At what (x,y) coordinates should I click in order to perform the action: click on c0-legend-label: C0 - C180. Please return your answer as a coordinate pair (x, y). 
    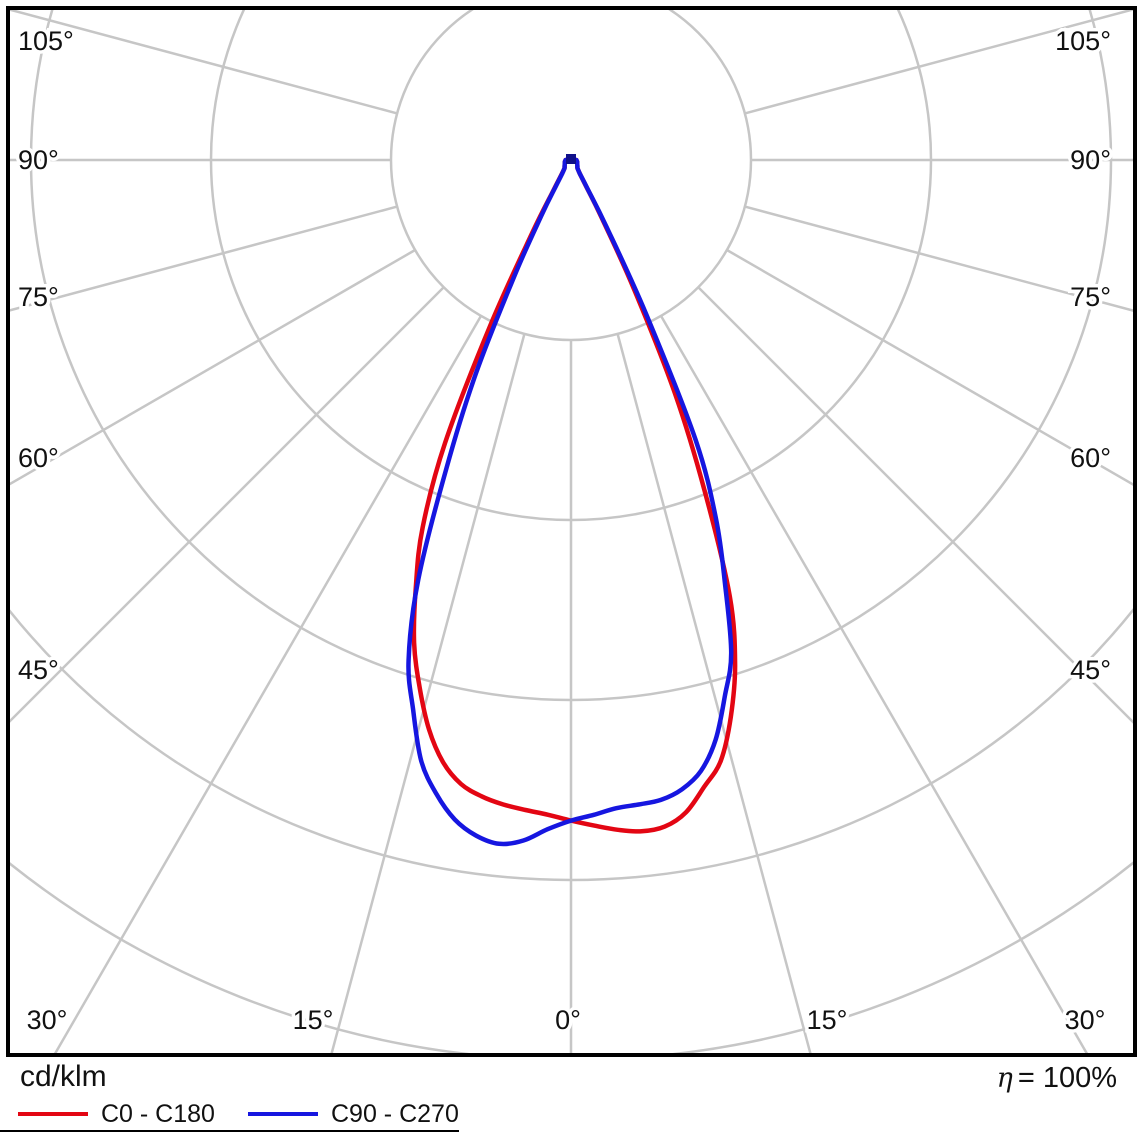
    Looking at the image, I should click on (158, 1113).